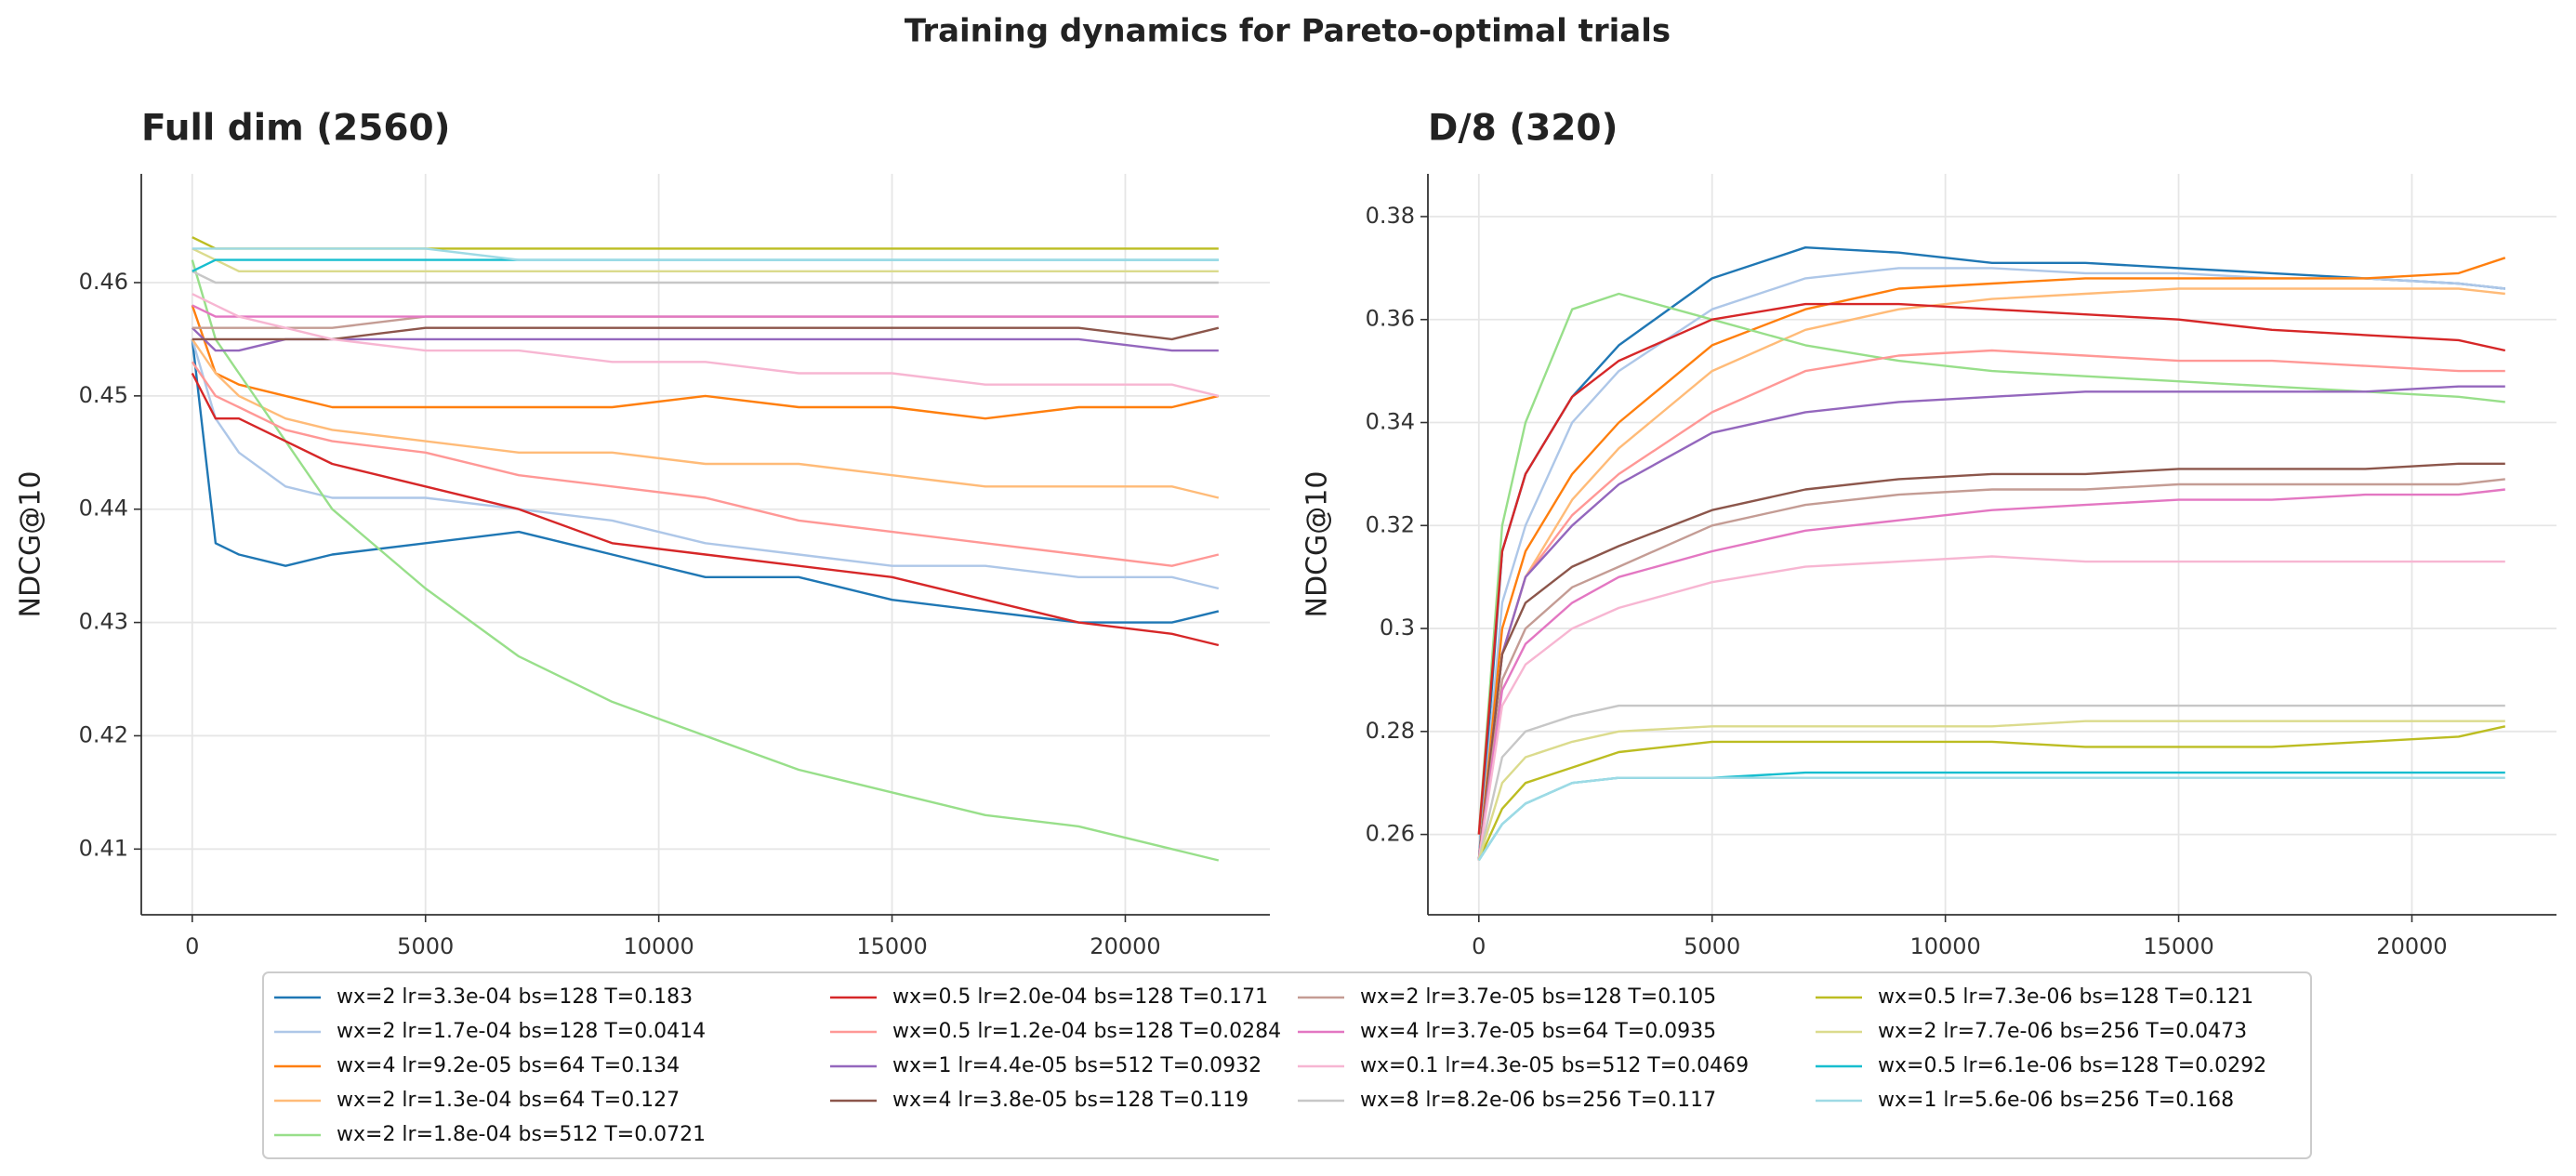 Image resolution: width=2576 pixels, height=1176 pixels. Describe the element at coordinates (103, 734) in the screenshot. I see `y-tick-label: 0.42` at that location.